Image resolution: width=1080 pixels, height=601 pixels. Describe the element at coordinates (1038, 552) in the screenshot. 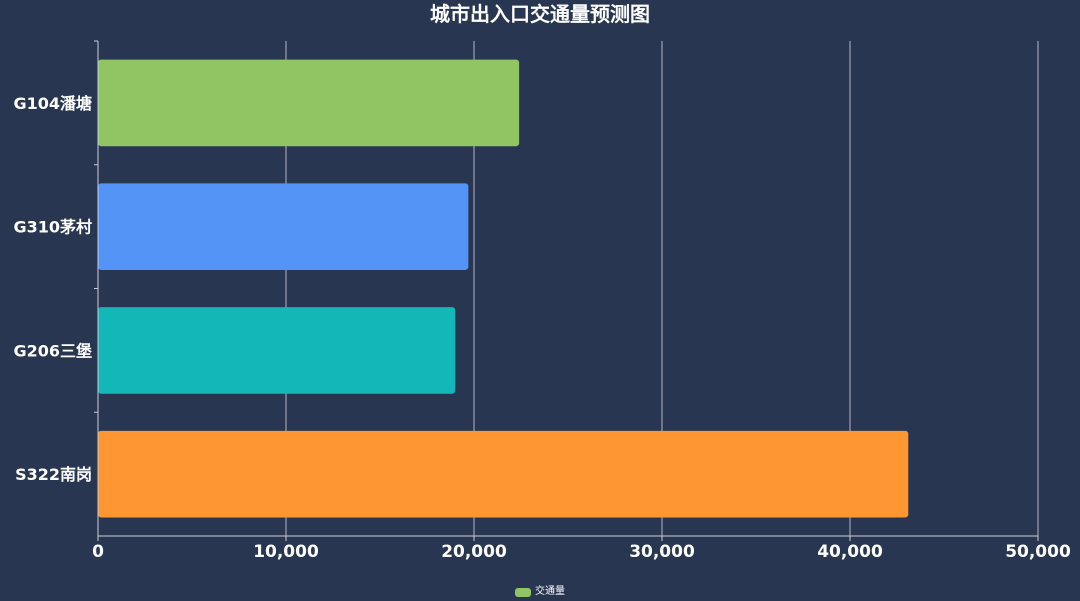

I see `x-tick-label: 50,000` at that location.